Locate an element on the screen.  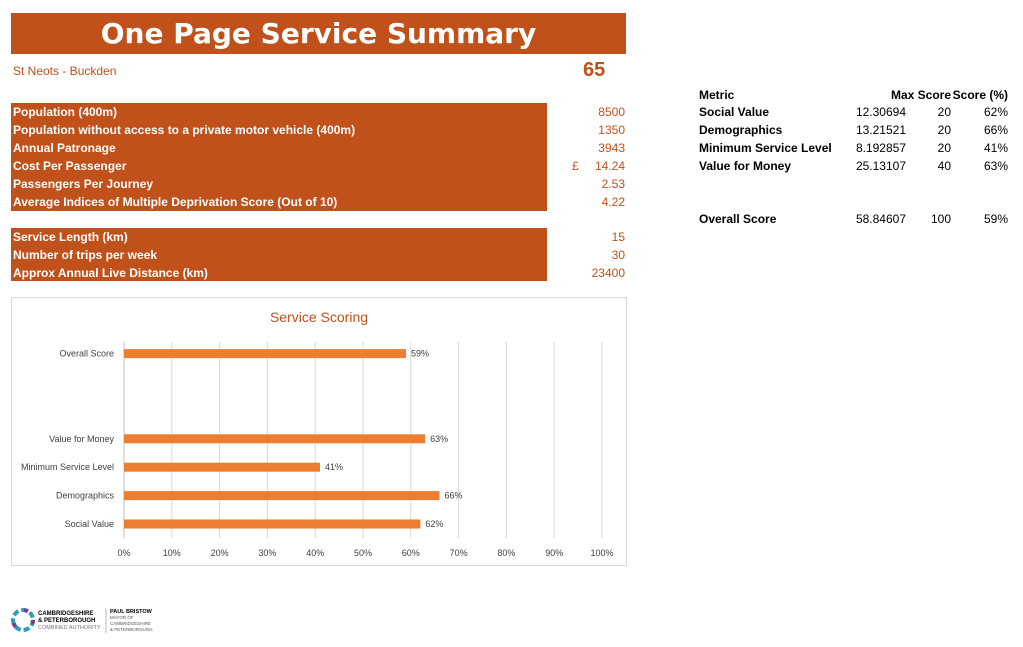
stat-value: 14.24 is located at coordinates (609, 166).